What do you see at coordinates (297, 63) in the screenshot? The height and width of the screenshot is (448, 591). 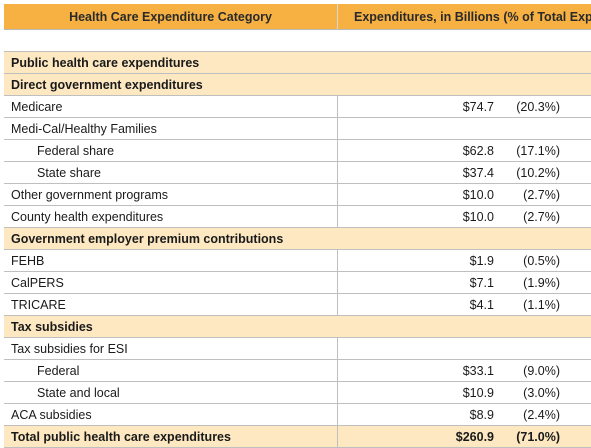 I see `section-public: Public health care expenditures` at bounding box center [297, 63].